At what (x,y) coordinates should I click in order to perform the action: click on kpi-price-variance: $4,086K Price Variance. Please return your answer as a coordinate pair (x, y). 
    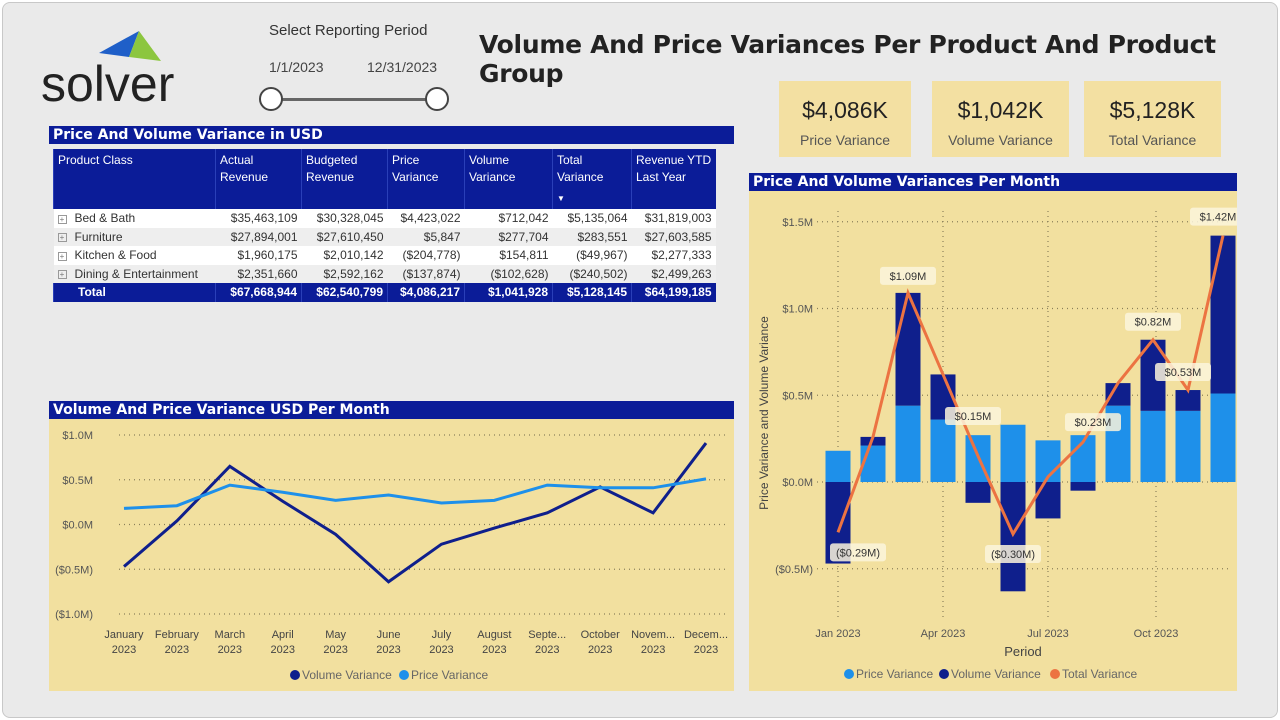
    Looking at the image, I should click on (845, 119).